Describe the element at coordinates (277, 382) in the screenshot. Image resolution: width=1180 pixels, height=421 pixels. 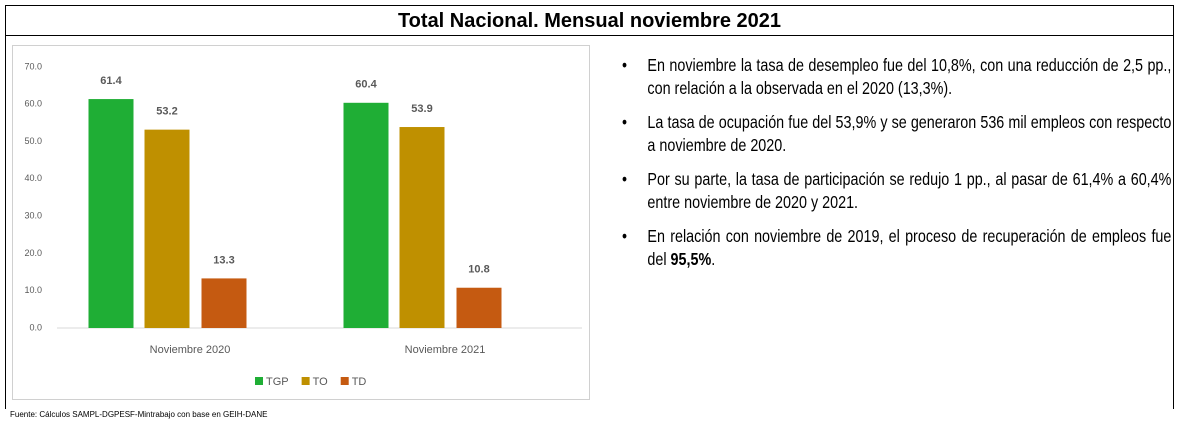
I see `legend-label: TGP` at that location.